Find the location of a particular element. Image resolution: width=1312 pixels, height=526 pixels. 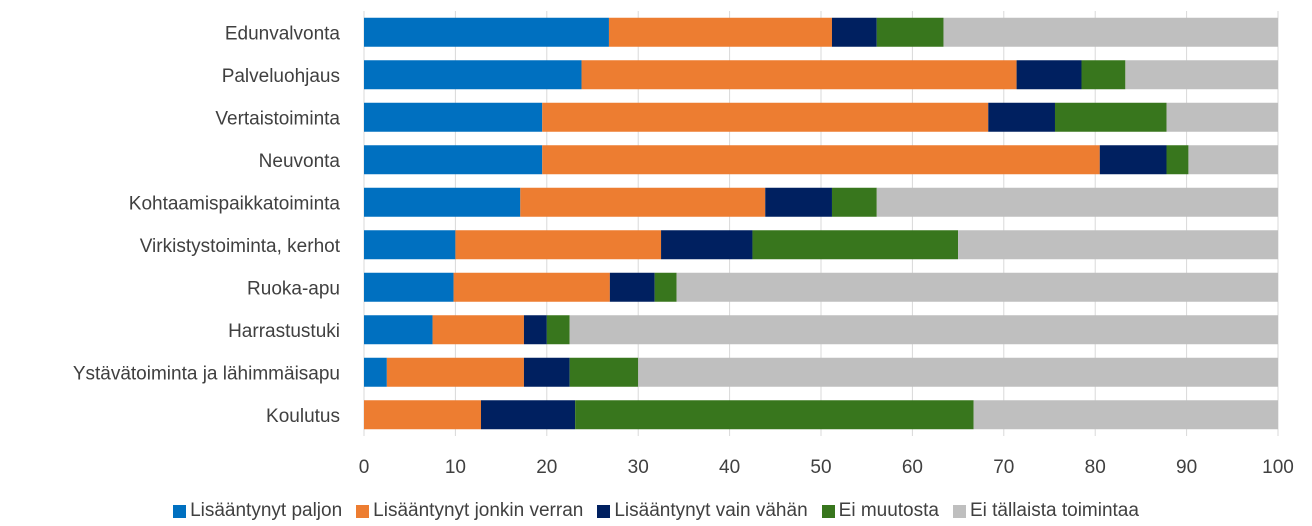

x-tick-label: 70 is located at coordinates (1003, 467).